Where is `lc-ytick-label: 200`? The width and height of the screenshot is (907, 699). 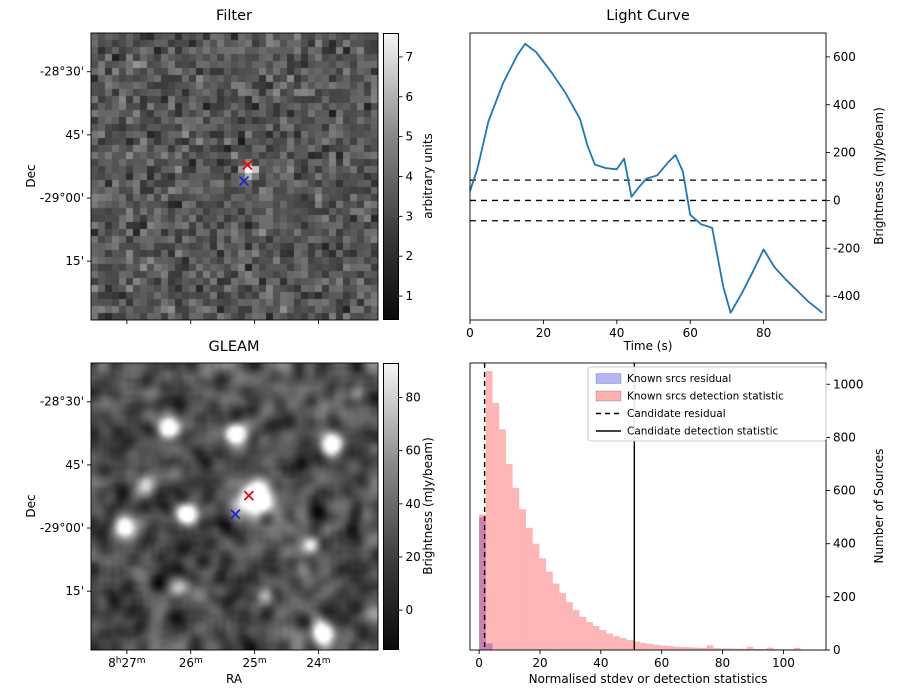
lc-ytick-label: 200 is located at coordinates (844, 153).